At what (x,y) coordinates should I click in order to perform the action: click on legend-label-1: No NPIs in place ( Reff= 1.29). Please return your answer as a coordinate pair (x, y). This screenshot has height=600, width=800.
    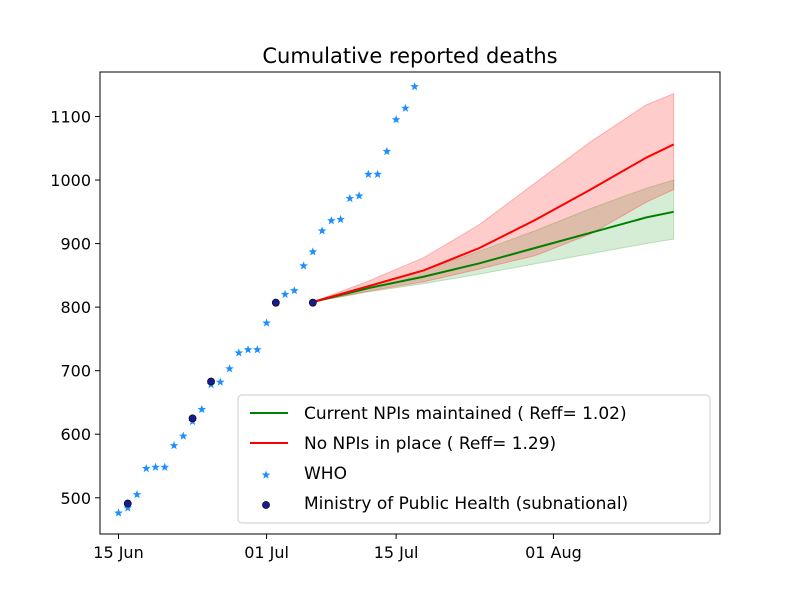
    Looking at the image, I should click on (430, 444).